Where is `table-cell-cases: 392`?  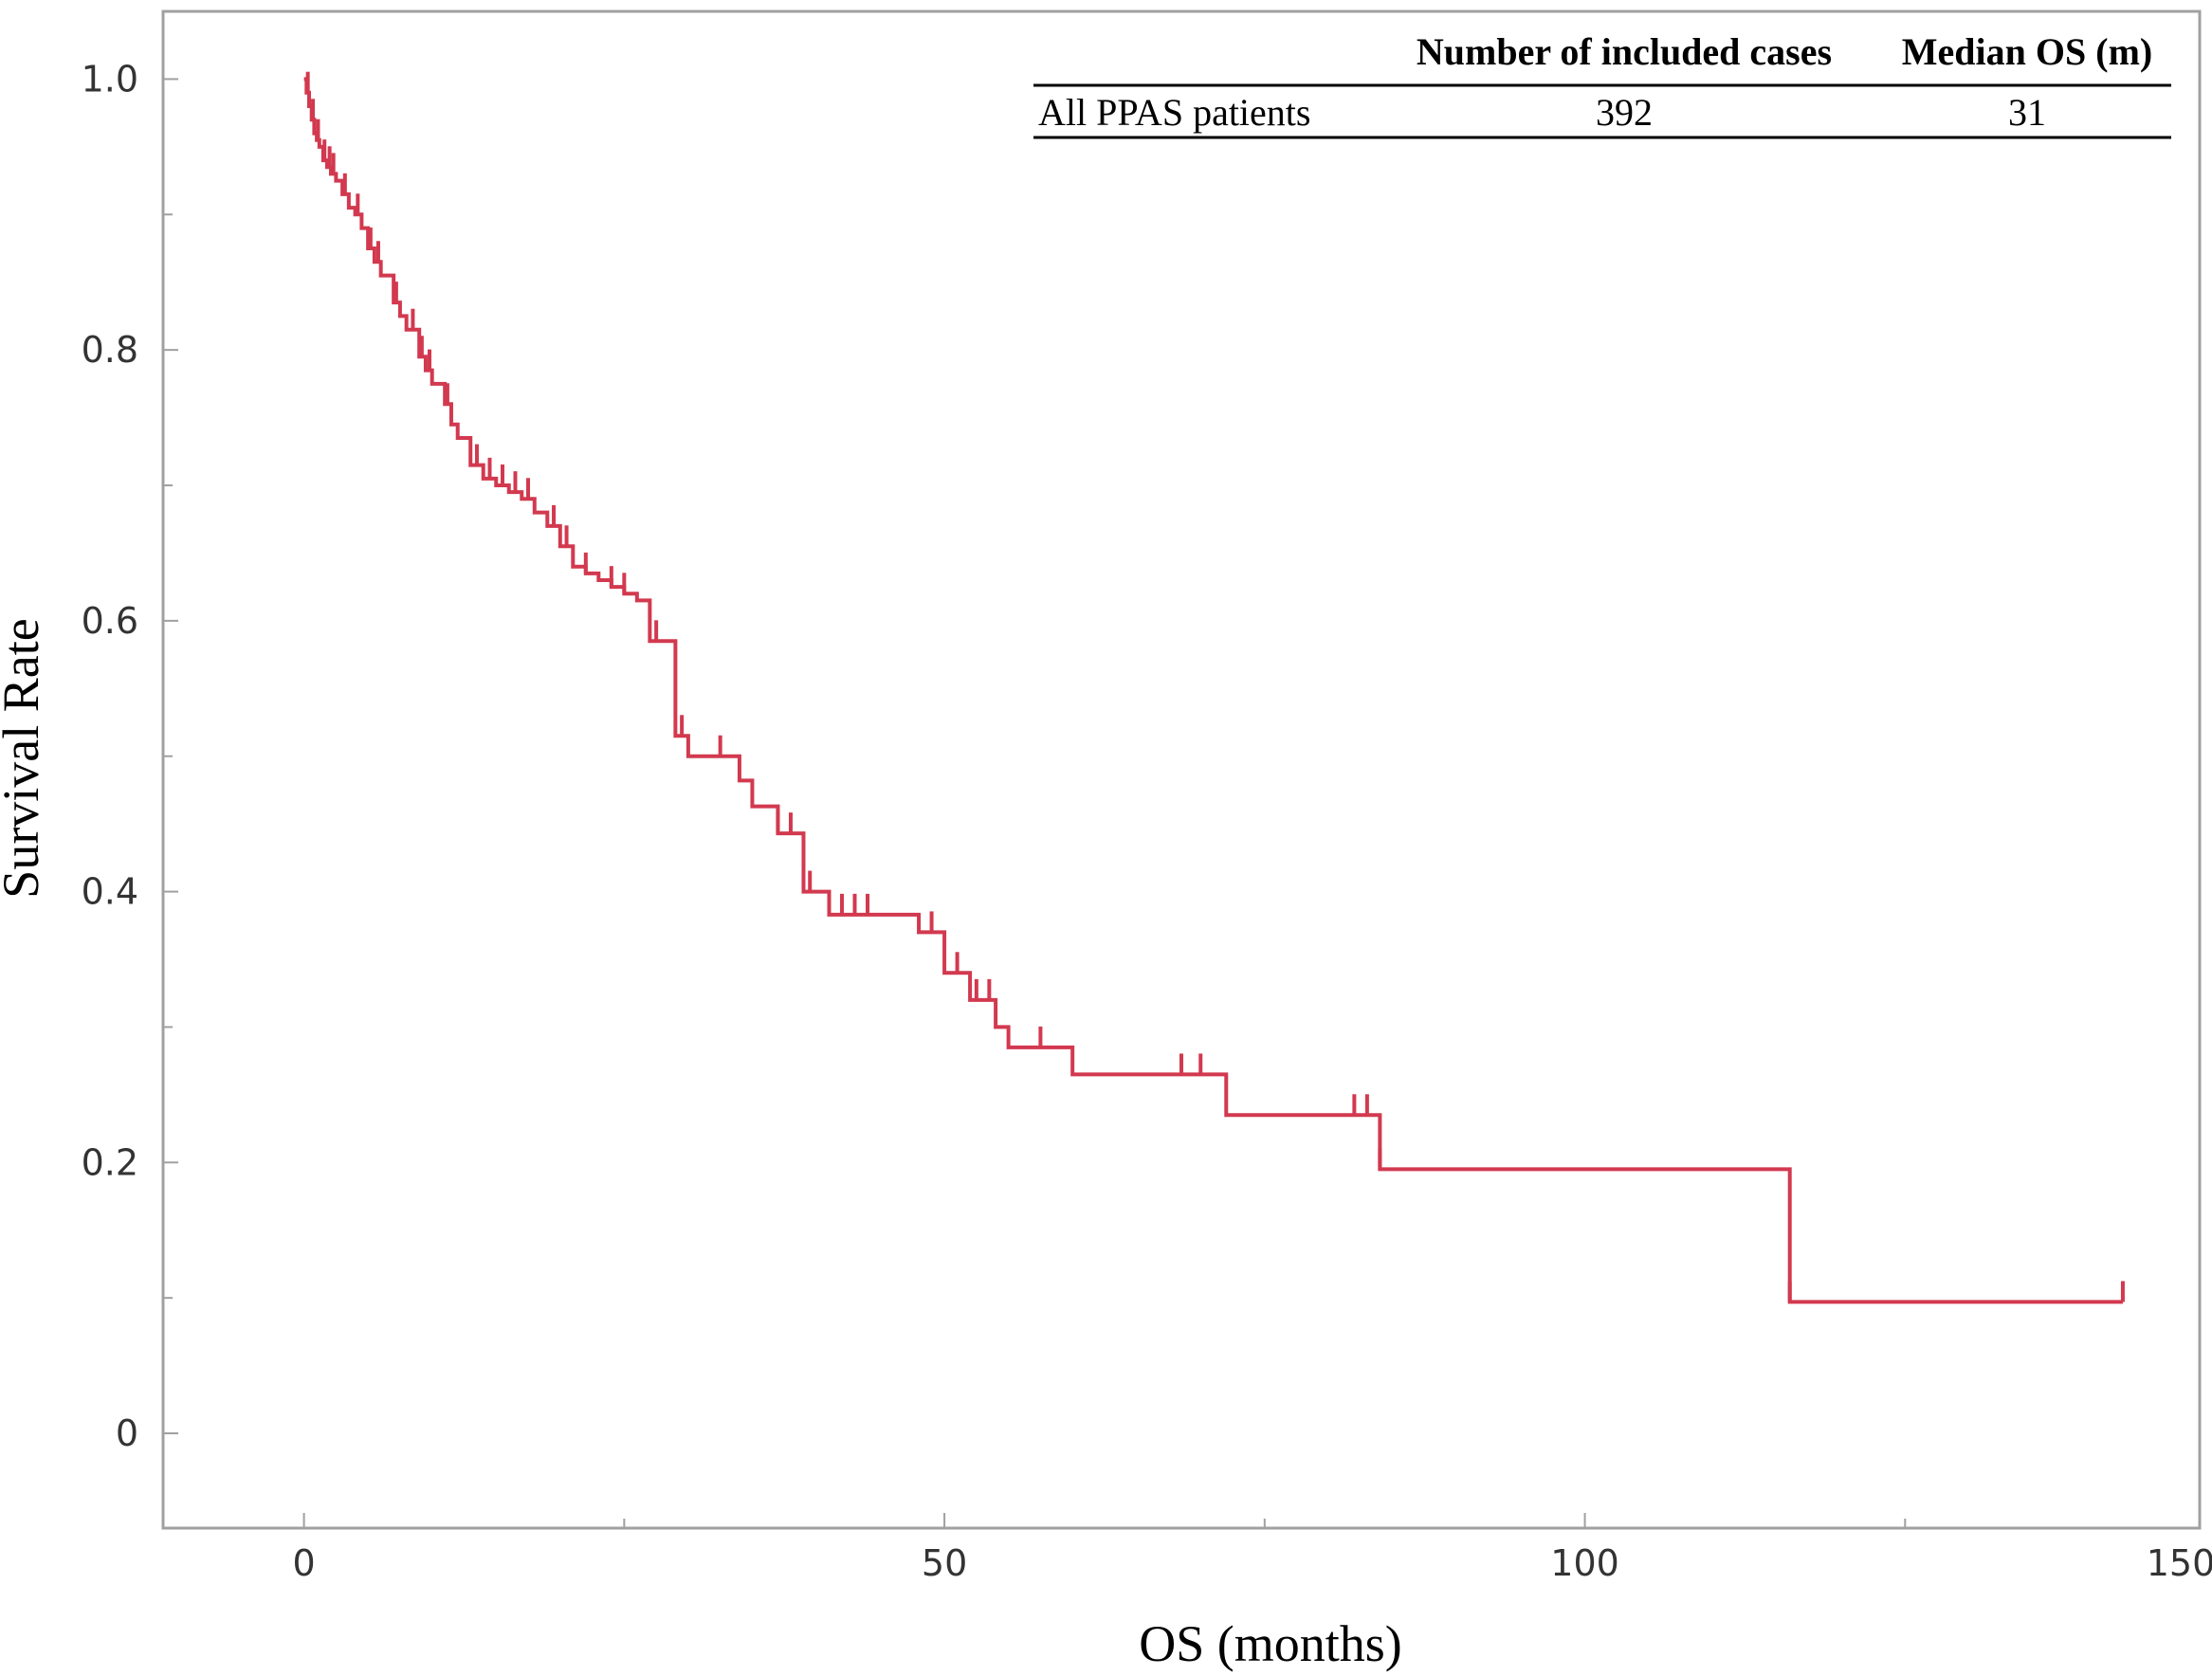
table-cell-cases: 392 is located at coordinates (1624, 112).